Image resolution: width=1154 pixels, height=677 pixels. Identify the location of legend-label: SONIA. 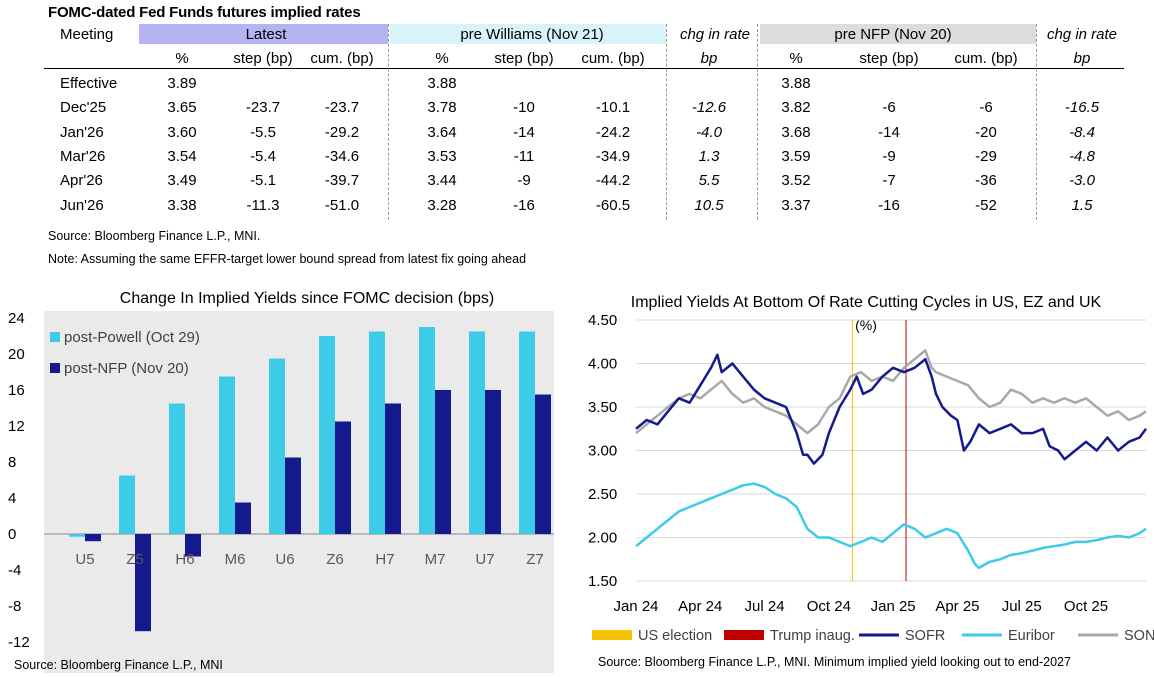
(1139, 636).